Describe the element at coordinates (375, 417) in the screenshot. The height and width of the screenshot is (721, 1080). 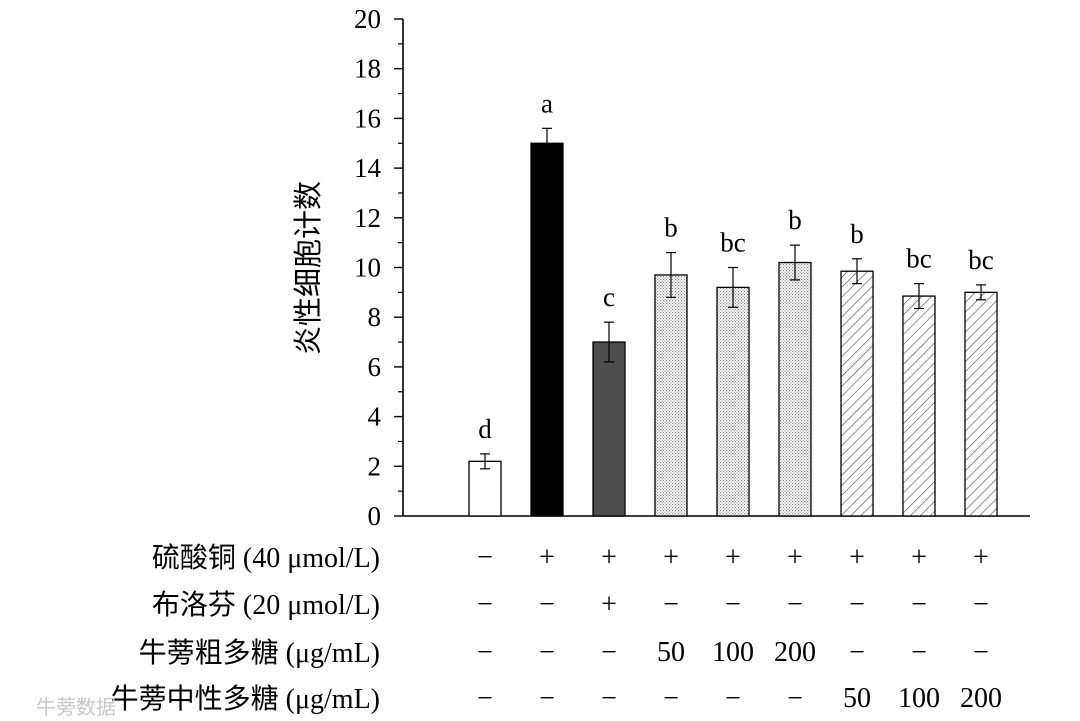
I see `y-tick-label: 4` at that location.